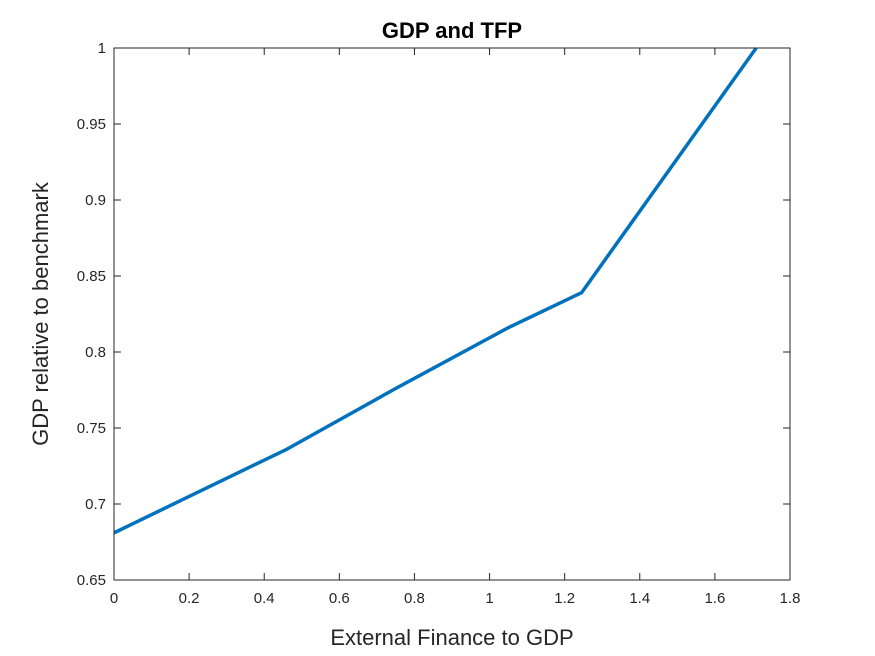  I want to click on y-tick-label: 0.75, so click(91, 428).